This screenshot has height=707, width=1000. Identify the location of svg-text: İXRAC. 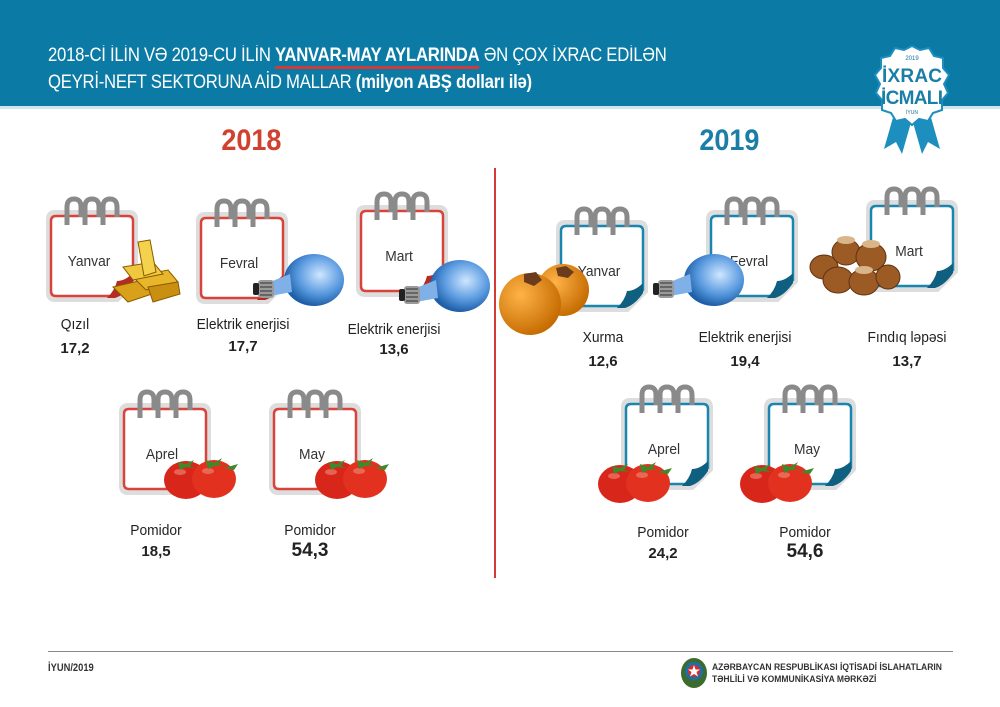
(912, 76).